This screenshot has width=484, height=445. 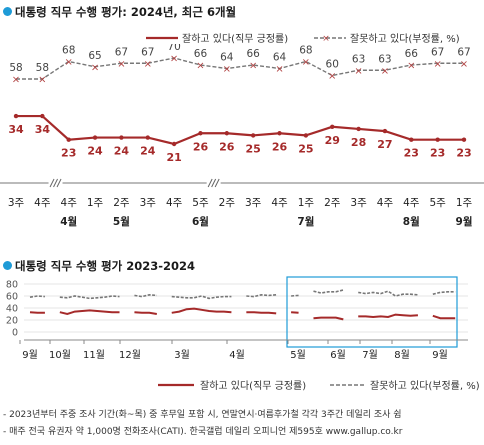 What do you see at coordinates (411, 221) in the screenshot?
I see `x-month-label: 8월` at bounding box center [411, 221].